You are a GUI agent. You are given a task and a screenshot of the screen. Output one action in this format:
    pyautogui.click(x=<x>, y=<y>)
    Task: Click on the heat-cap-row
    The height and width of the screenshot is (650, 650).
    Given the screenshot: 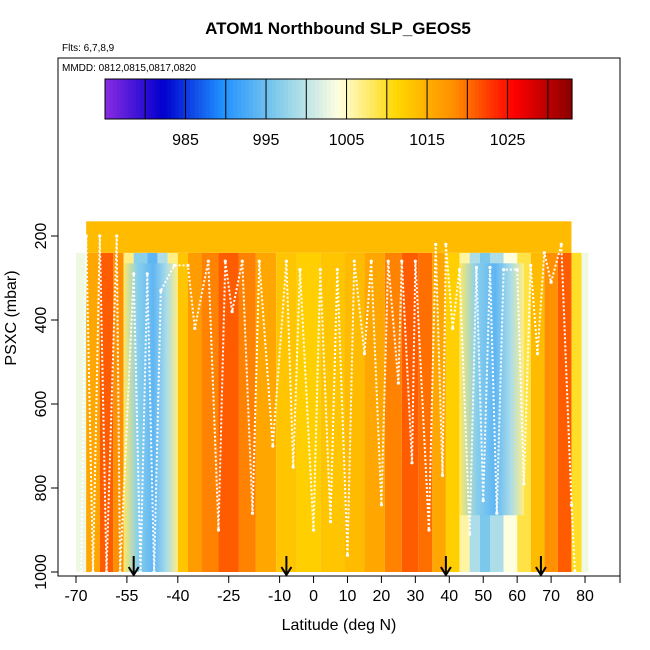 What is the action you would take?
    pyautogui.click(x=329, y=237)
    